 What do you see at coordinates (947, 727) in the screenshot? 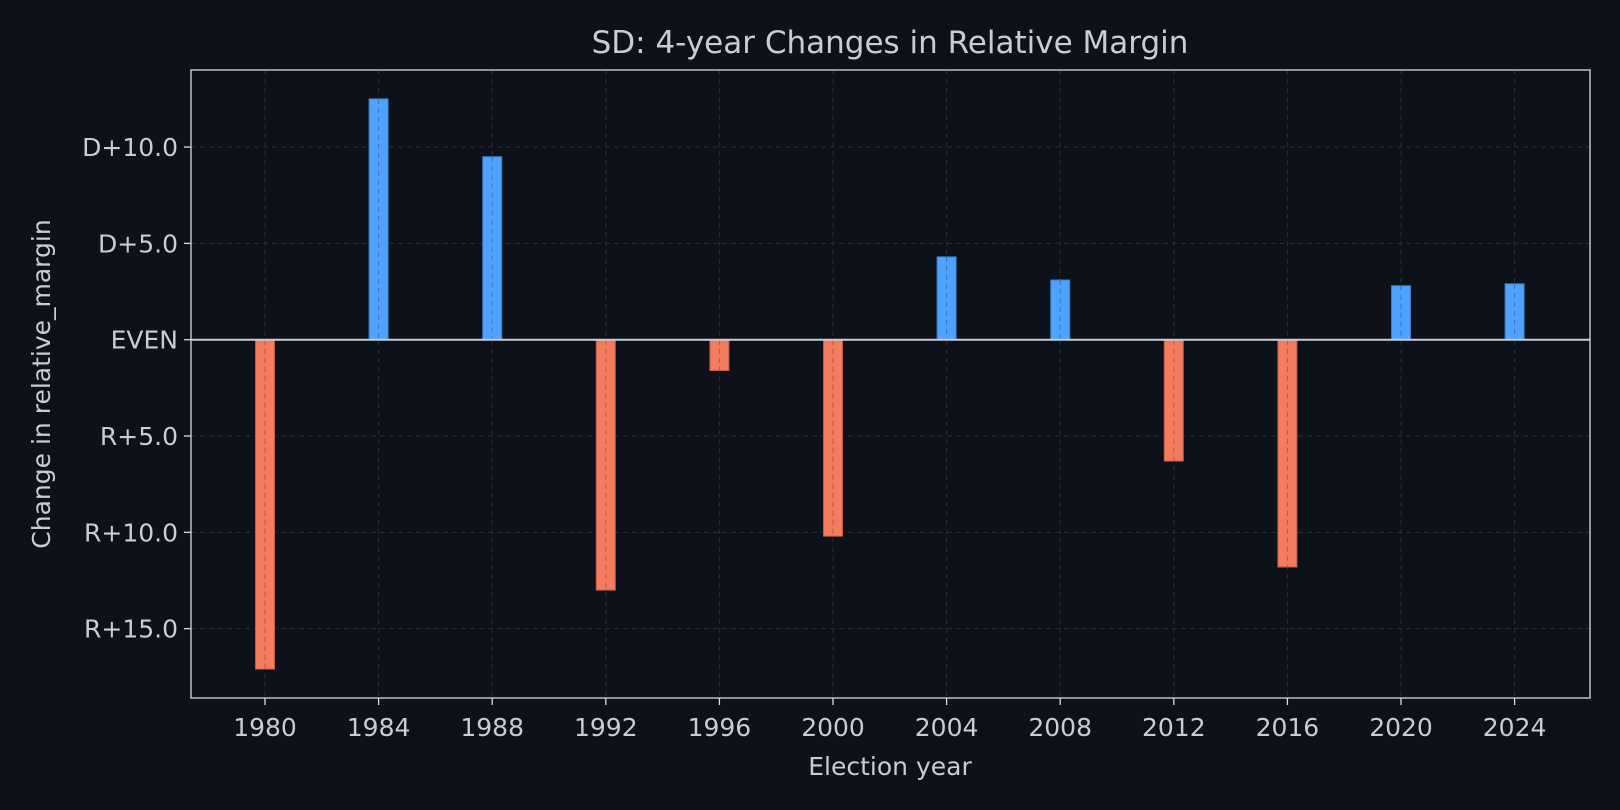
I see `x-tick-label: 2004` at bounding box center [947, 727].